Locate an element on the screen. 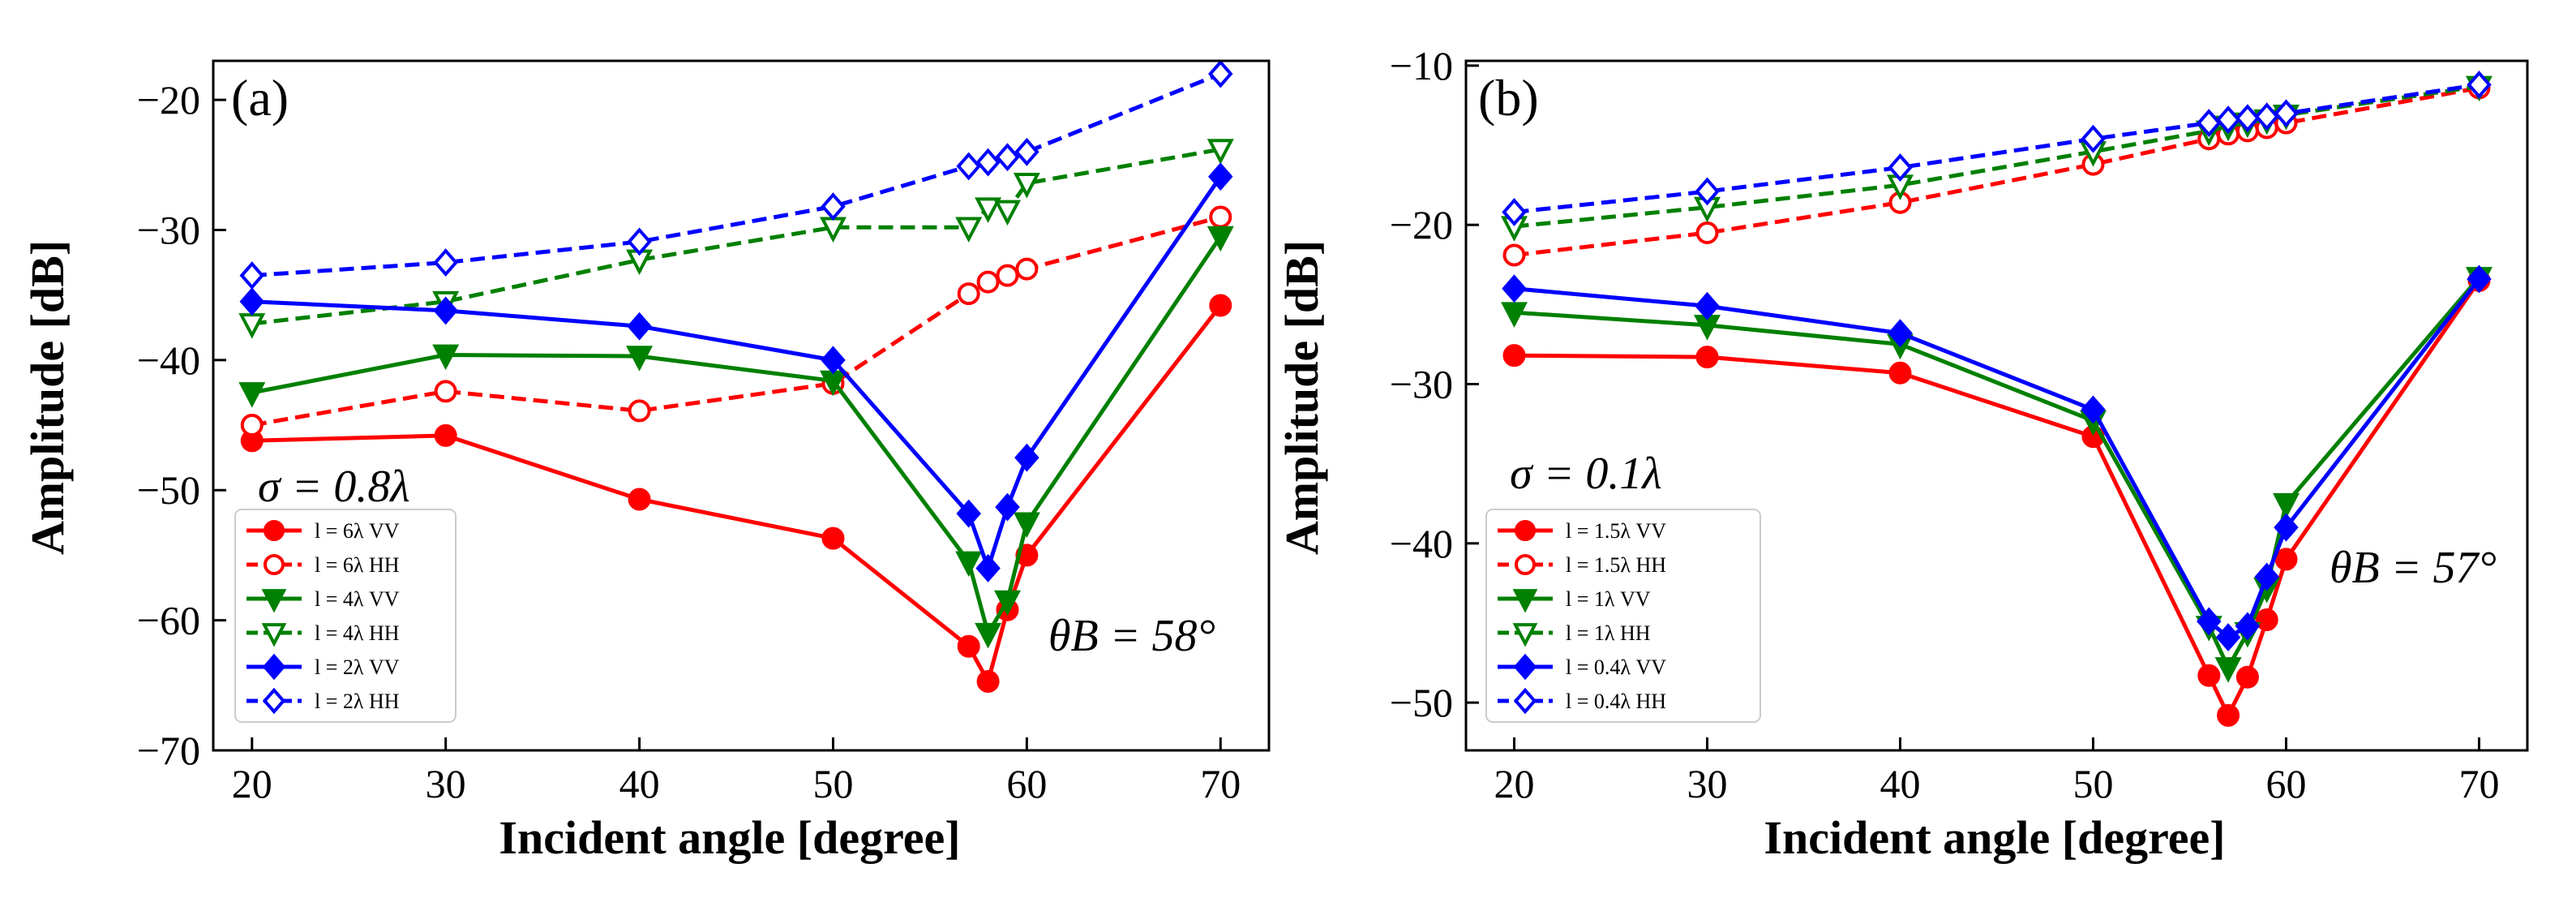  panel-b-ytick-label: −10 is located at coordinates (1421, 65).